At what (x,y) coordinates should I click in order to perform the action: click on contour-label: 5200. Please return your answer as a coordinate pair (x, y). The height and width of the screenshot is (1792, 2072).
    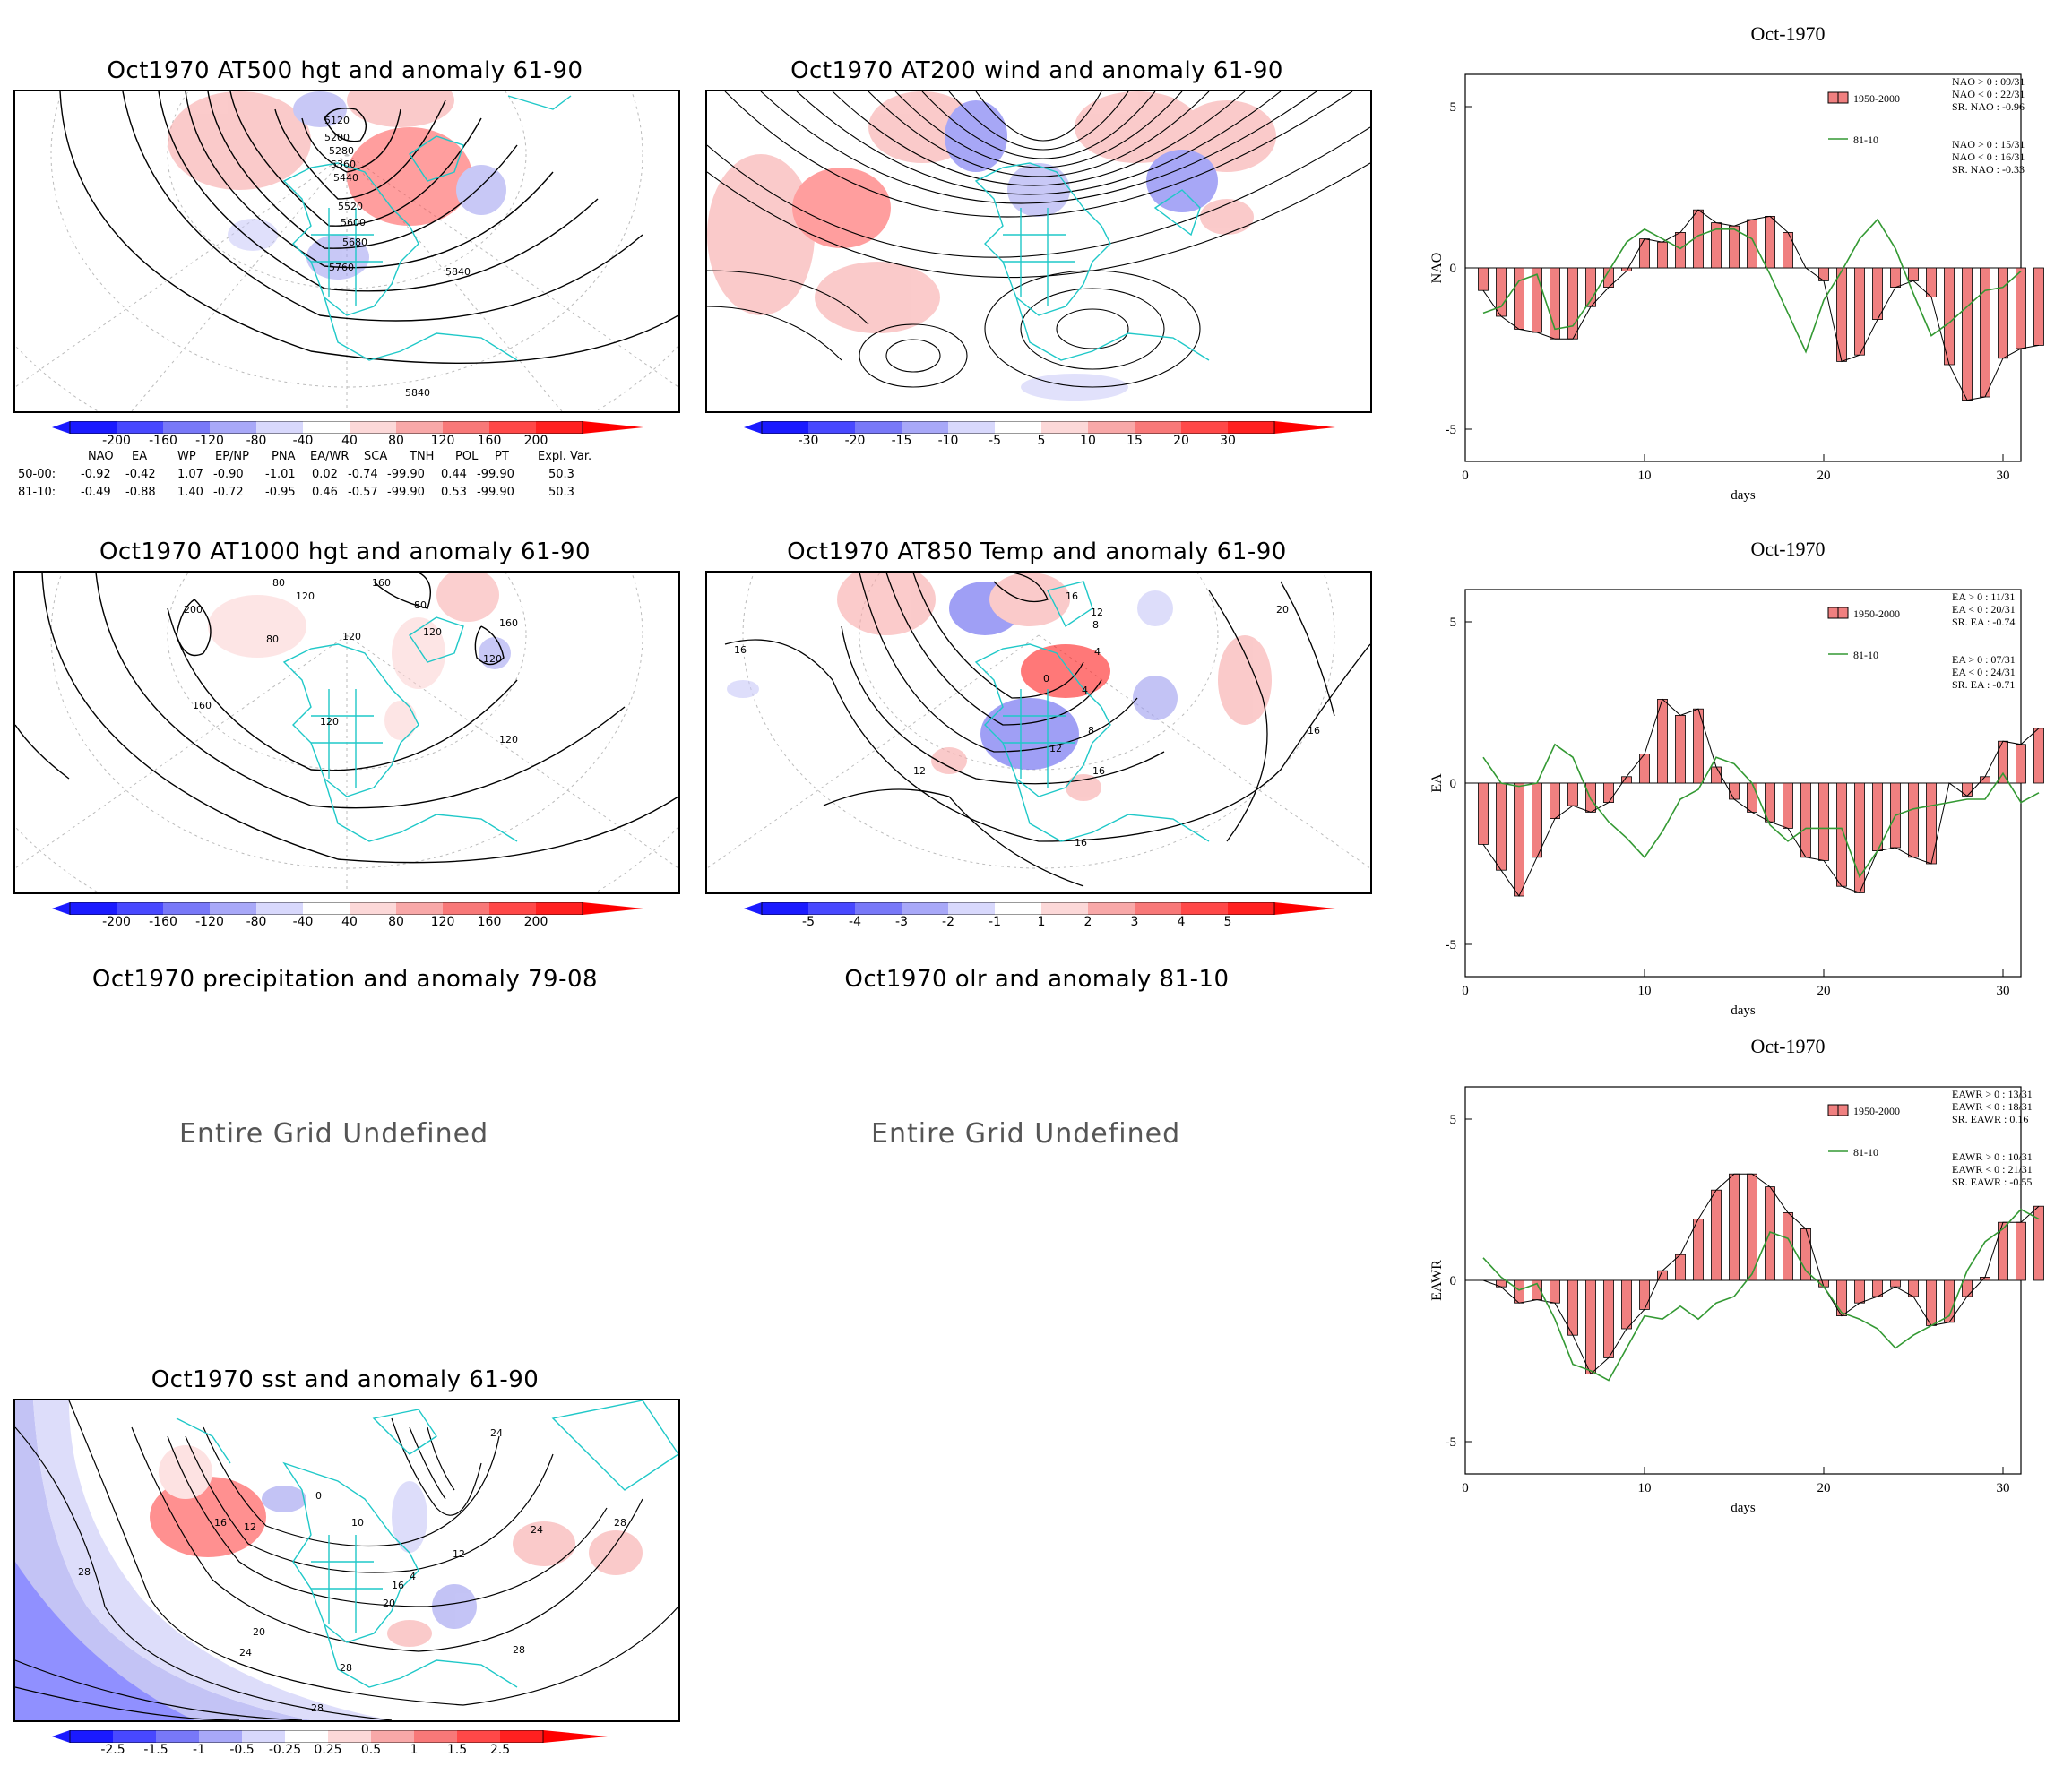
    Looking at the image, I should click on (337, 138).